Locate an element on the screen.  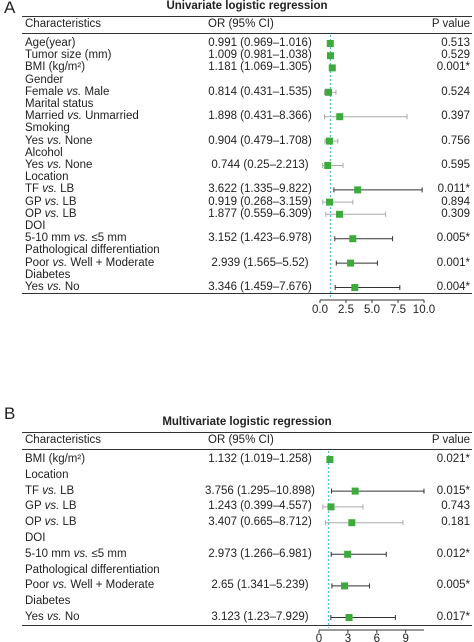
row-or-ci: 2.973 (1.266–6.981) is located at coordinates (260, 553).